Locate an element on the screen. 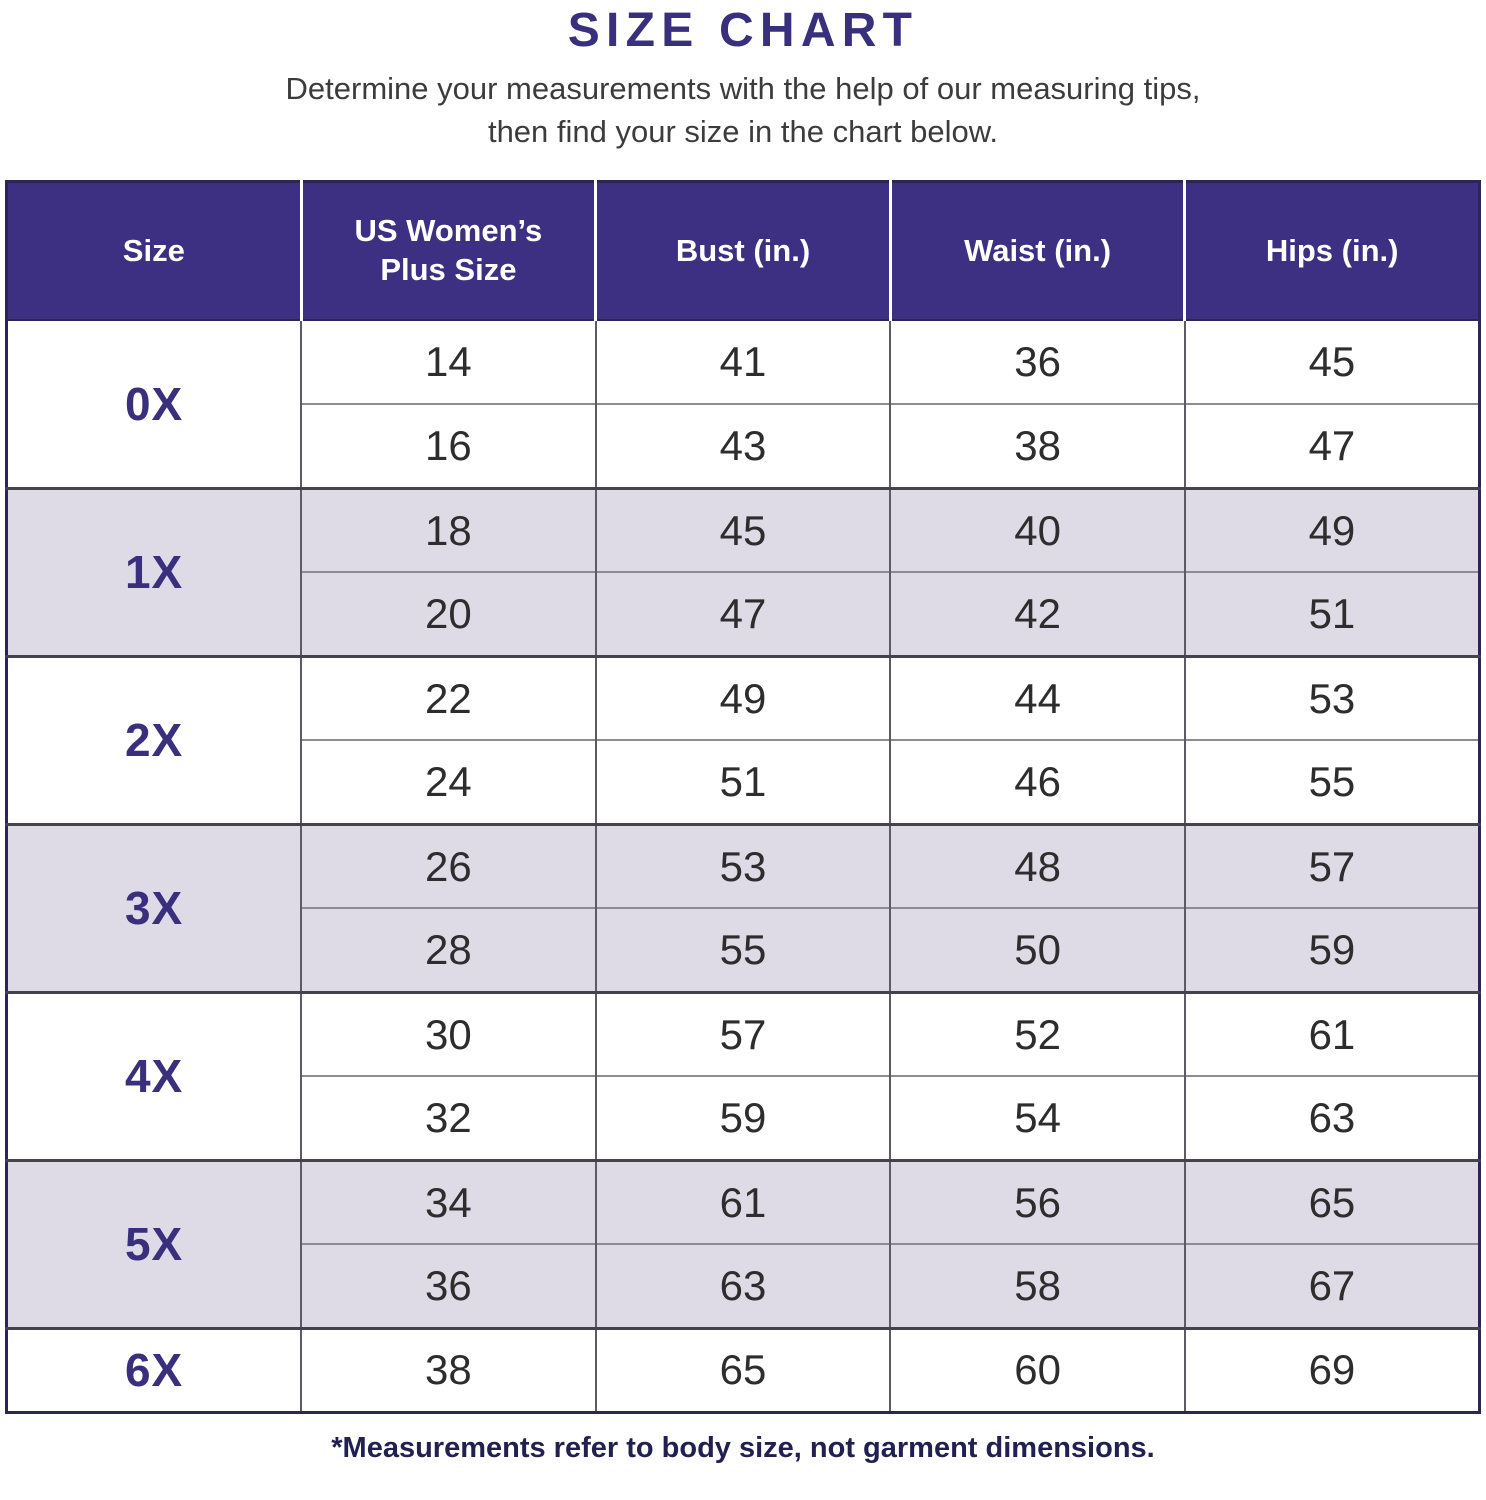 The width and height of the screenshot is (1486, 1500). table-row: 2X 22 49 44 53 is located at coordinates (743, 739).